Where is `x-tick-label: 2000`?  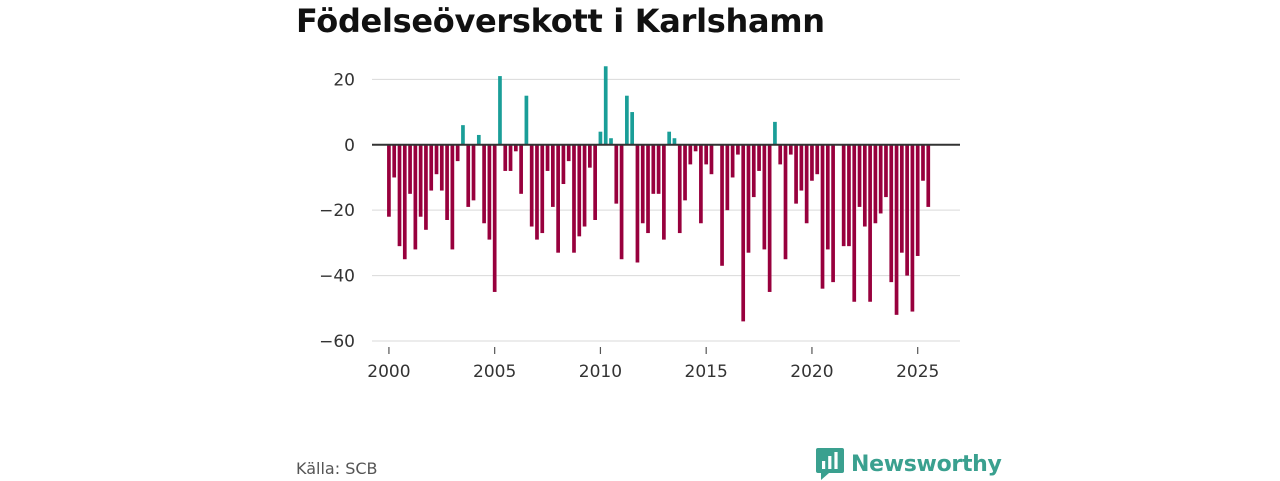 x-tick-label: 2000 is located at coordinates (388, 372).